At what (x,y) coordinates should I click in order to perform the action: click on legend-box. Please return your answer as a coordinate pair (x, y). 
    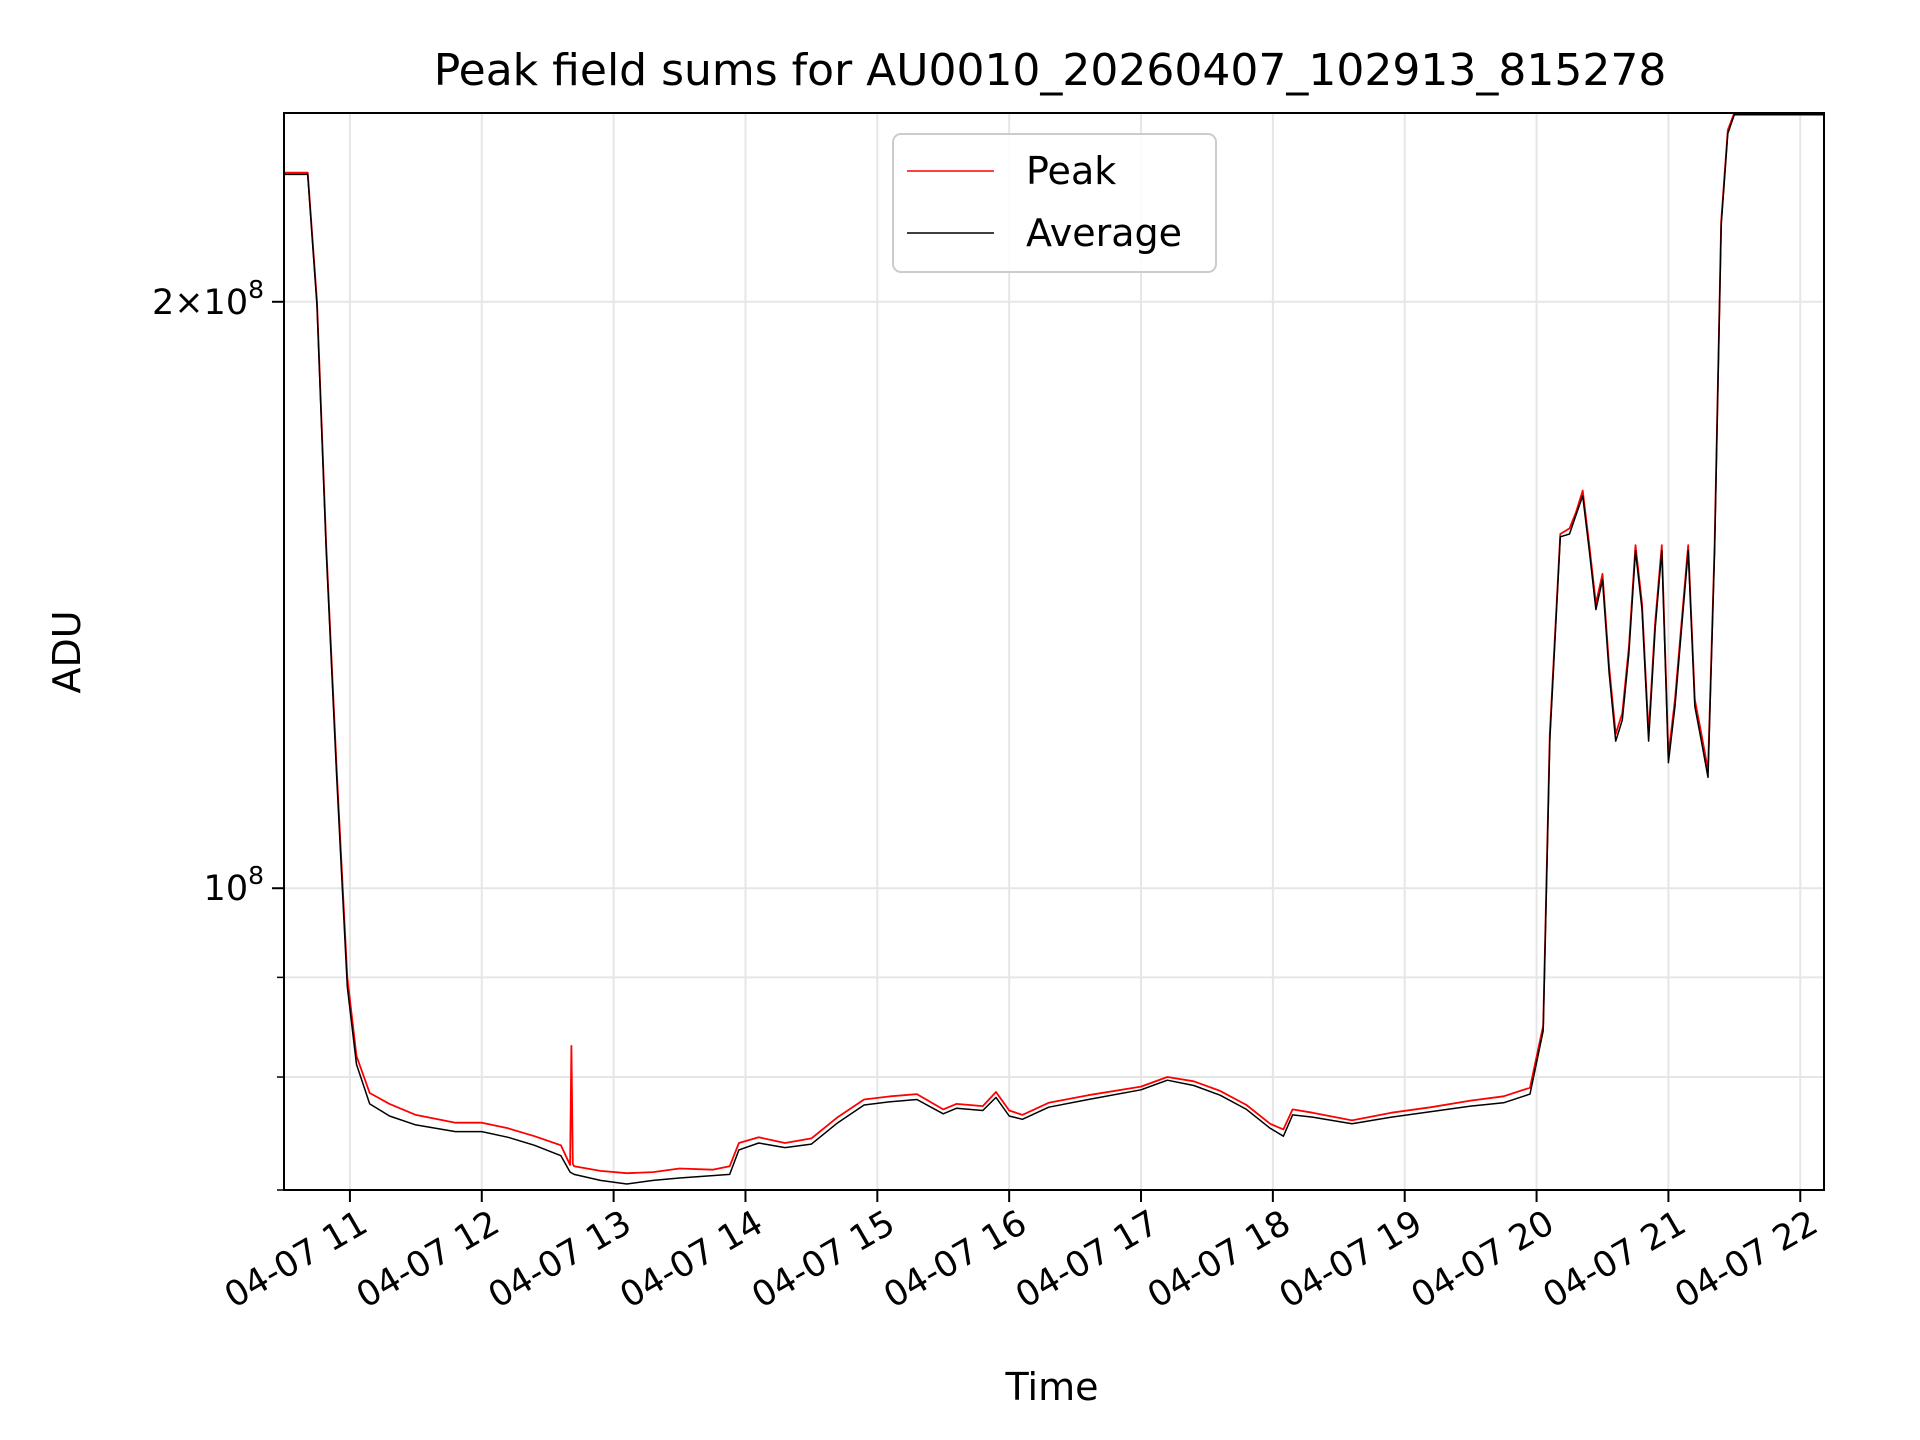
    Looking at the image, I should click on (1054, 203).